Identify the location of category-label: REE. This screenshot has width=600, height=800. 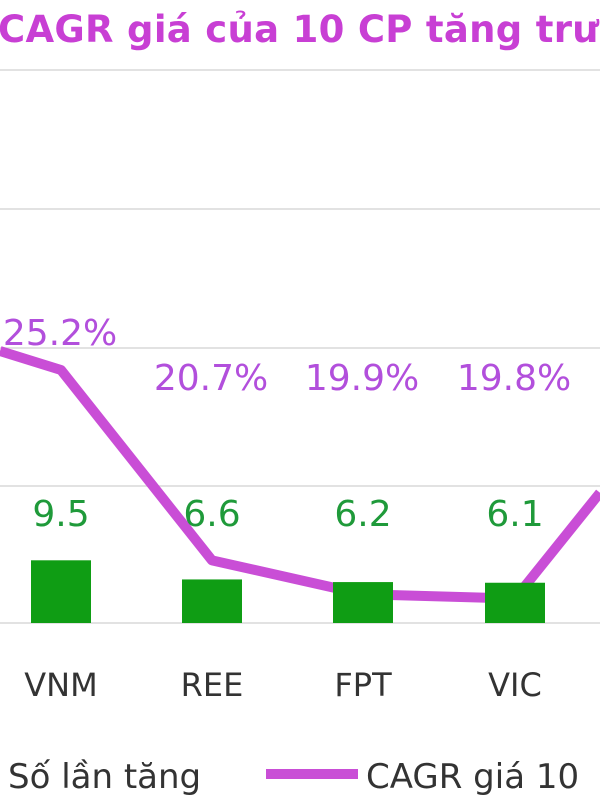
(212, 685).